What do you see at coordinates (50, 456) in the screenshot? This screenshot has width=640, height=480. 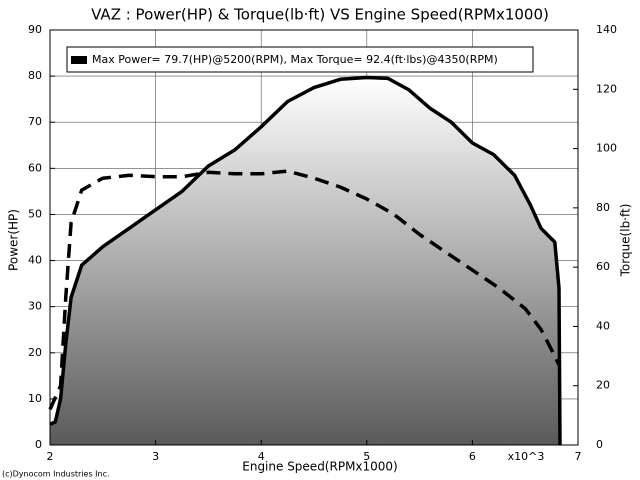 I see `x-tick-label: 2` at bounding box center [50, 456].